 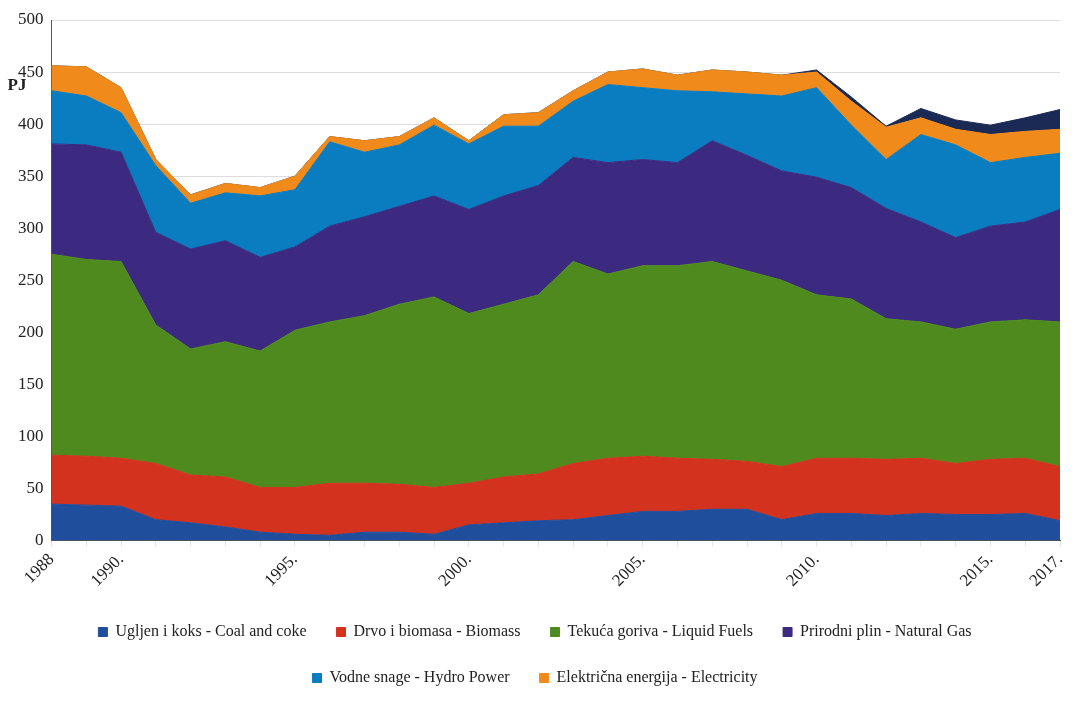 I want to click on y-tick-label: 150, so click(x=31, y=383).